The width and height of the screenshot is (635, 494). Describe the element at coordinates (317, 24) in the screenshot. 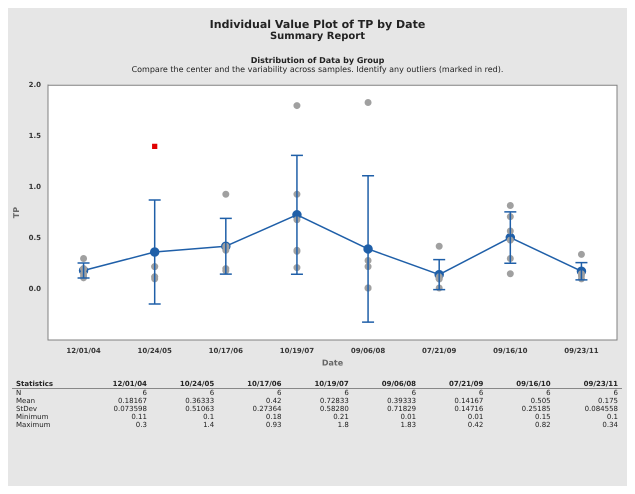

I see `chart-title: Individual Value Plot of TP by Date` at that location.